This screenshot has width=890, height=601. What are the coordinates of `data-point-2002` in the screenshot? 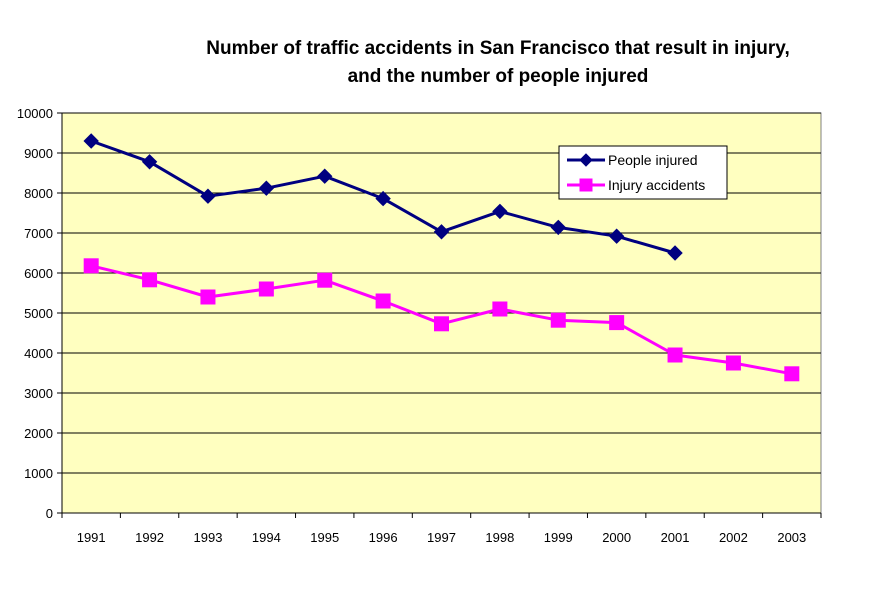 It's located at (733, 363).